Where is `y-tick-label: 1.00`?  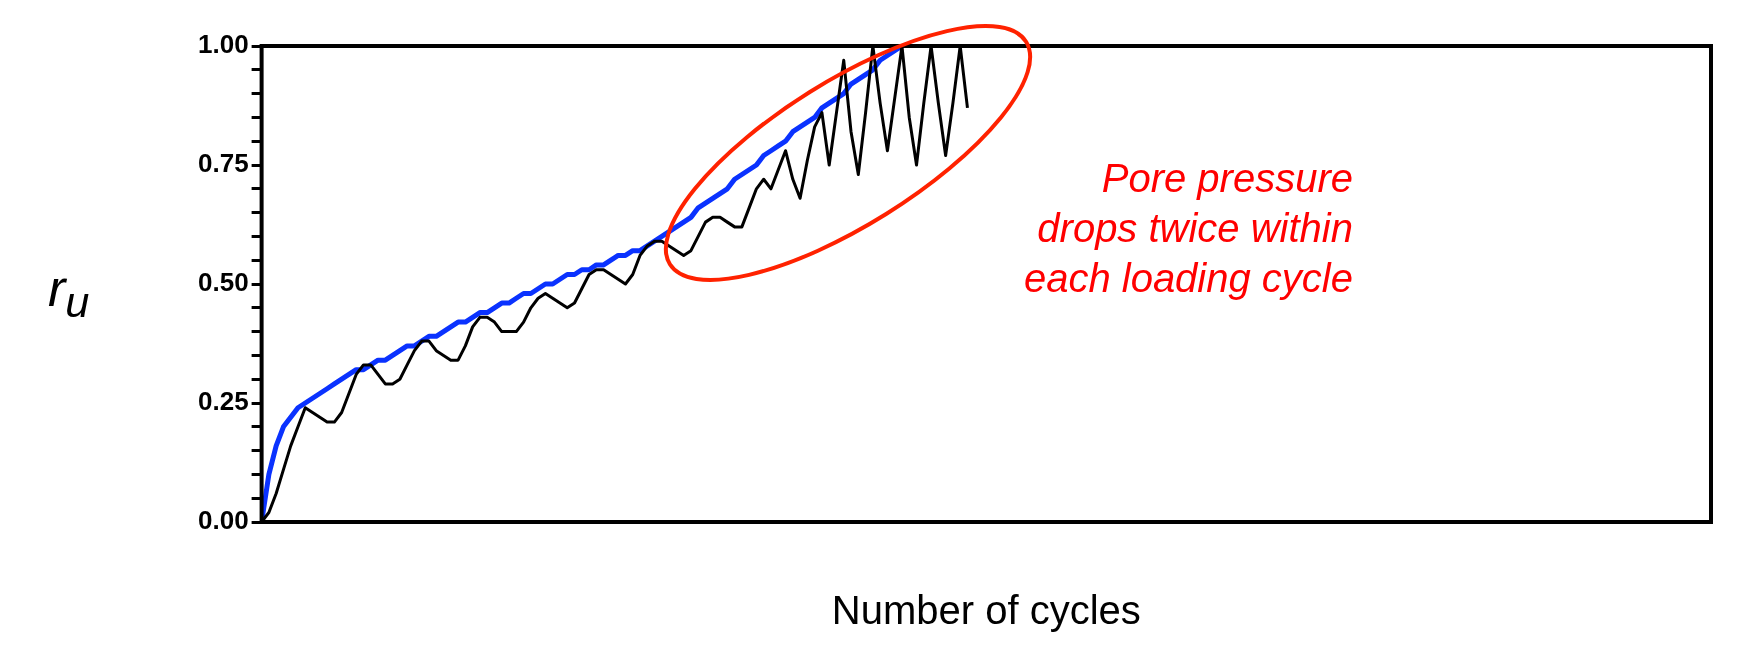 y-tick-label: 1.00 is located at coordinates (223, 44).